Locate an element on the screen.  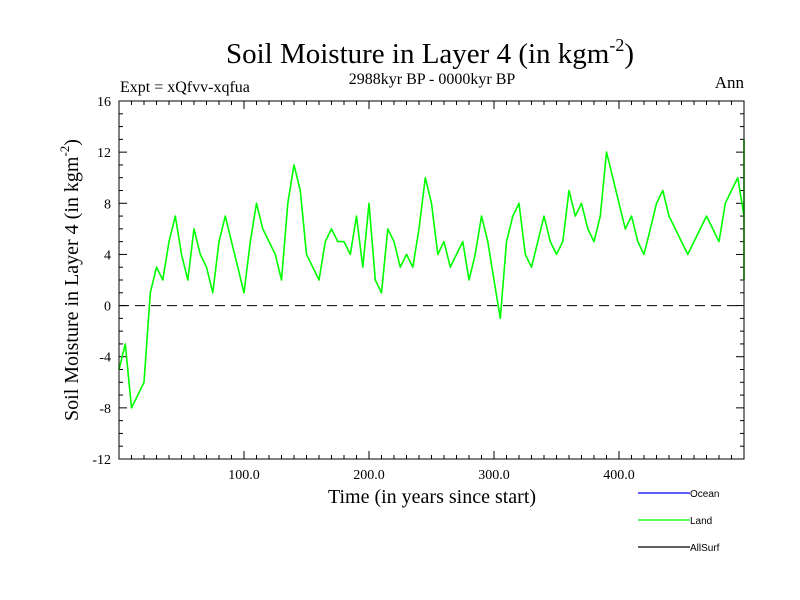
y-tick-label: 8 is located at coordinates (107, 204).